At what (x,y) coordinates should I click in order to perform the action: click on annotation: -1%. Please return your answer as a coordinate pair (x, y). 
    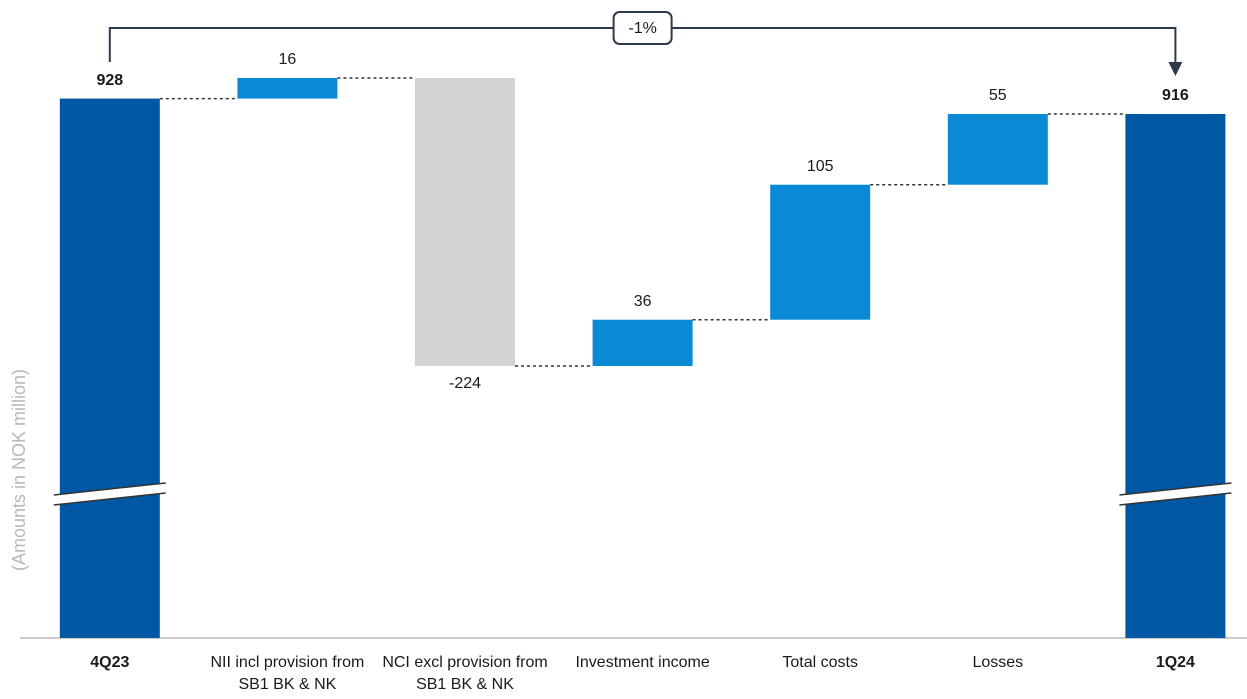
    Looking at the image, I should click on (642, 28).